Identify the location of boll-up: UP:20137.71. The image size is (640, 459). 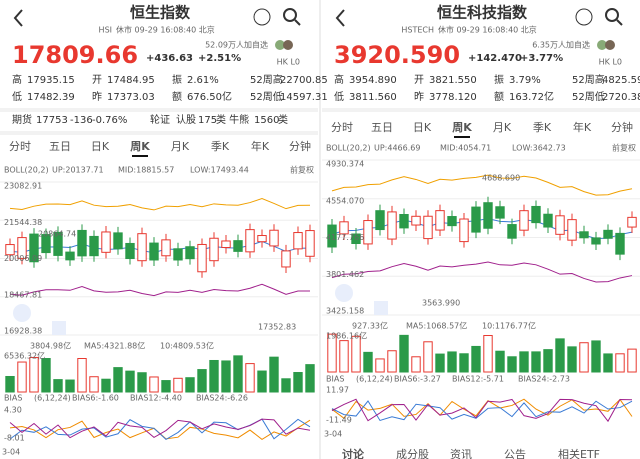
(78, 170).